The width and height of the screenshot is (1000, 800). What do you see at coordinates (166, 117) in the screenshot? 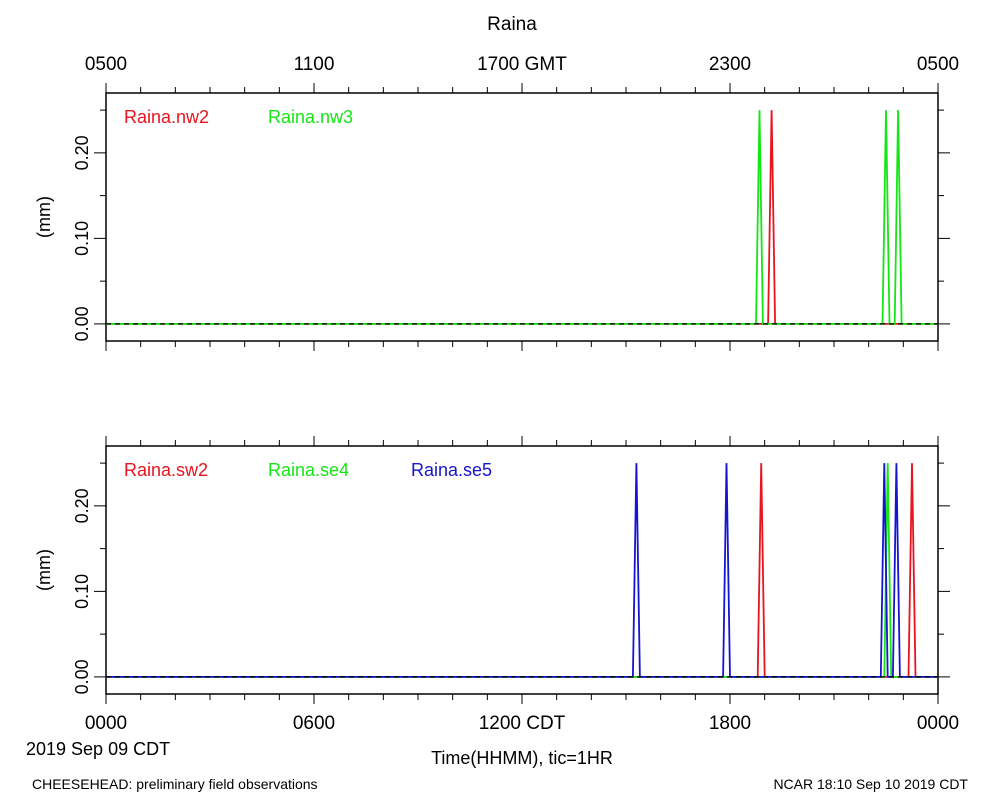
I see `legend-entry: Raina.nw2` at bounding box center [166, 117].